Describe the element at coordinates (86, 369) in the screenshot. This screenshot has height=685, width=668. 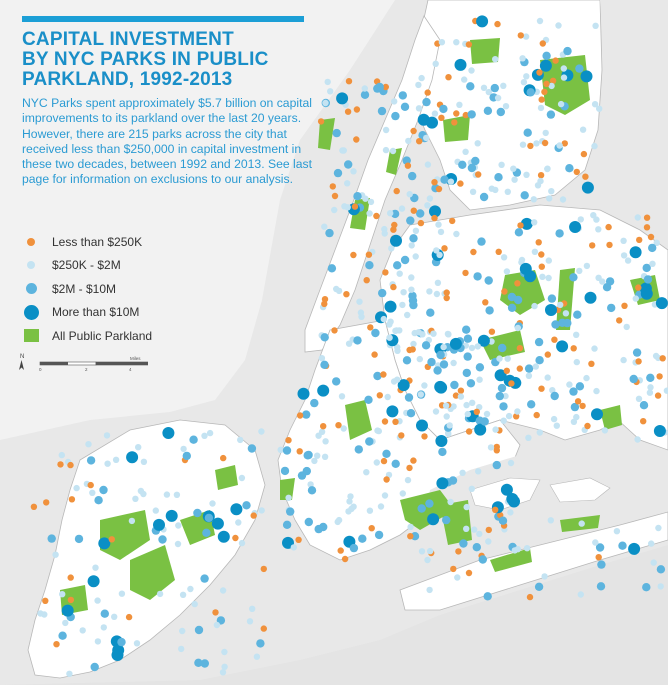
I see `scale-tick-2: 2` at that location.